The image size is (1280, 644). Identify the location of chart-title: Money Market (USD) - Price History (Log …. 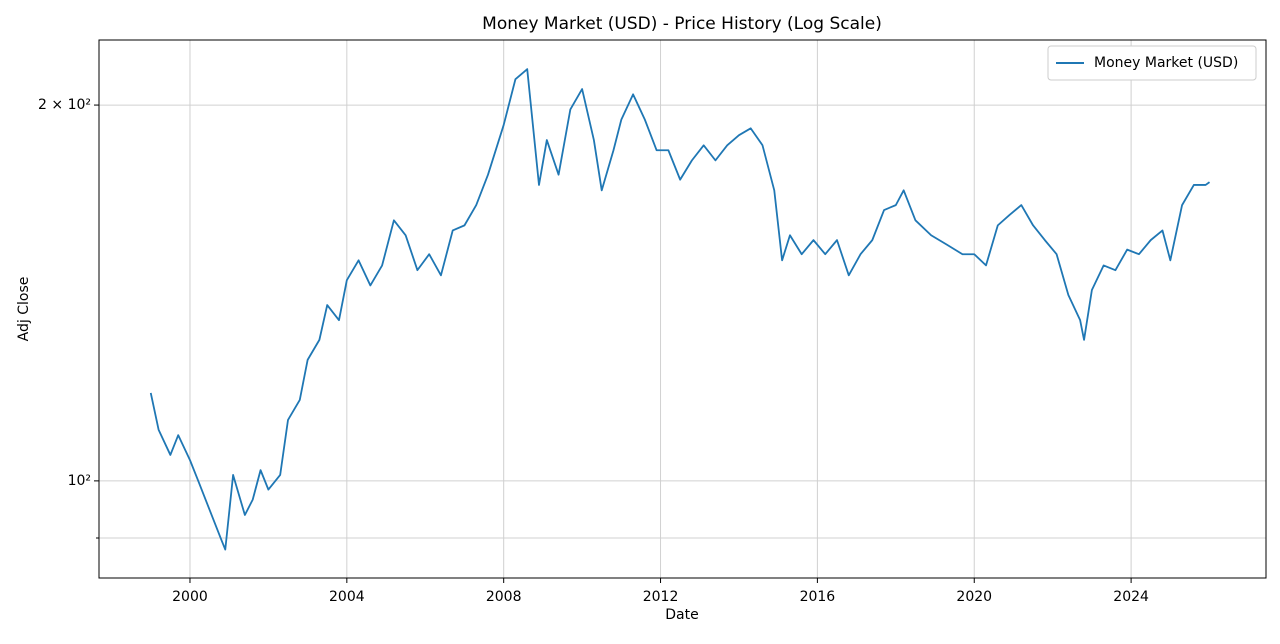
(682, 24).